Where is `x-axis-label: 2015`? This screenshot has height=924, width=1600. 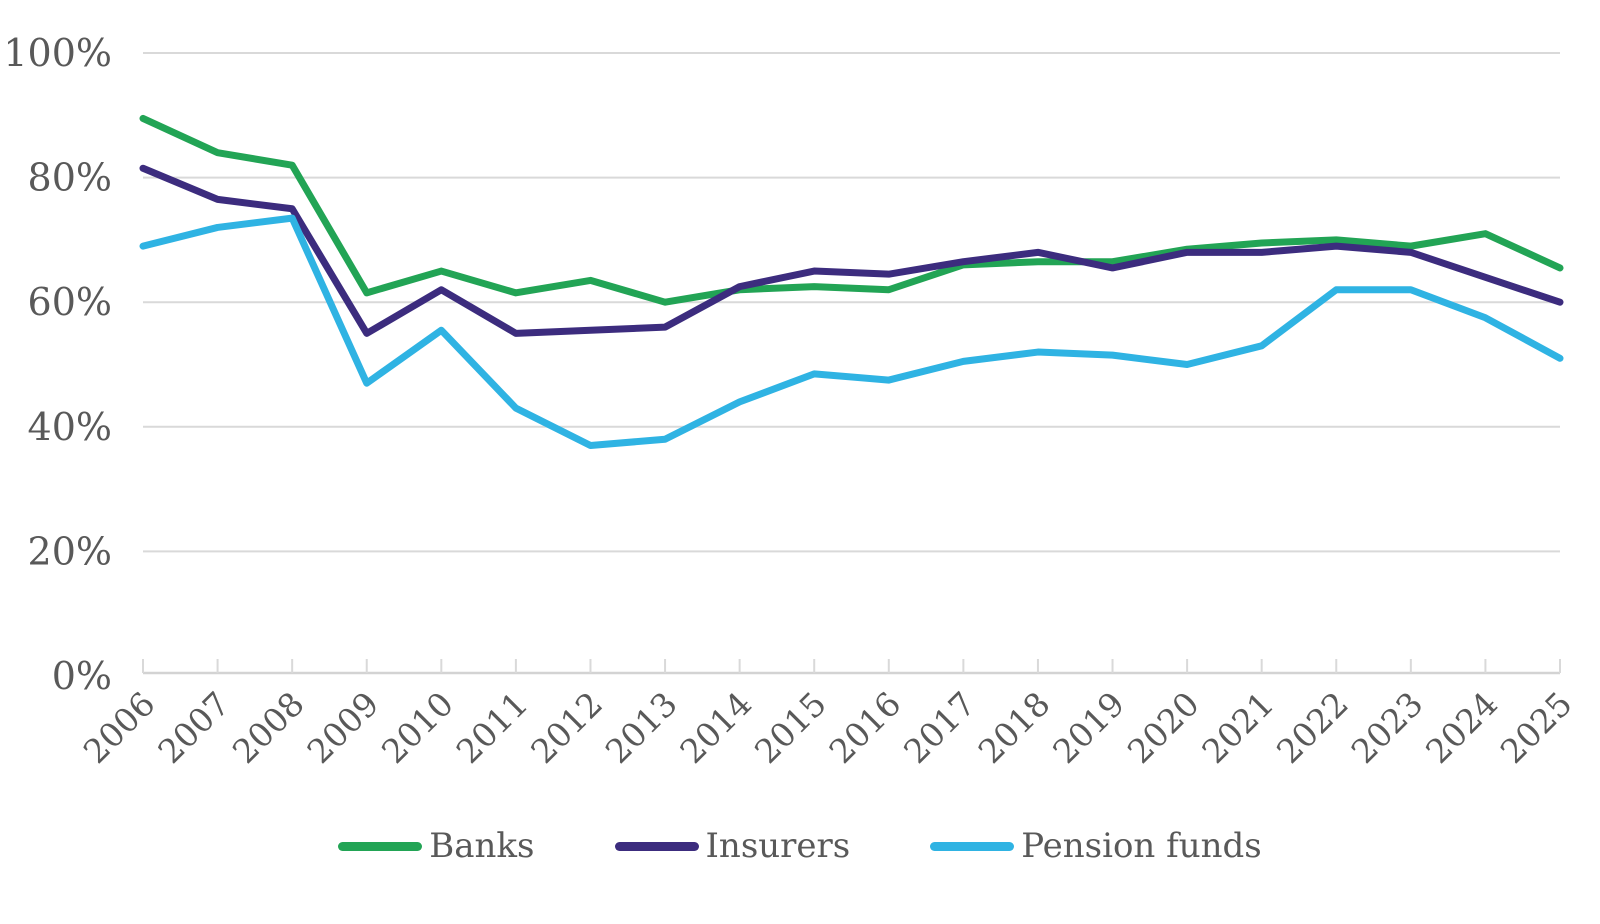
x-axis-label: 2015 is located at coordinates (790, 727).